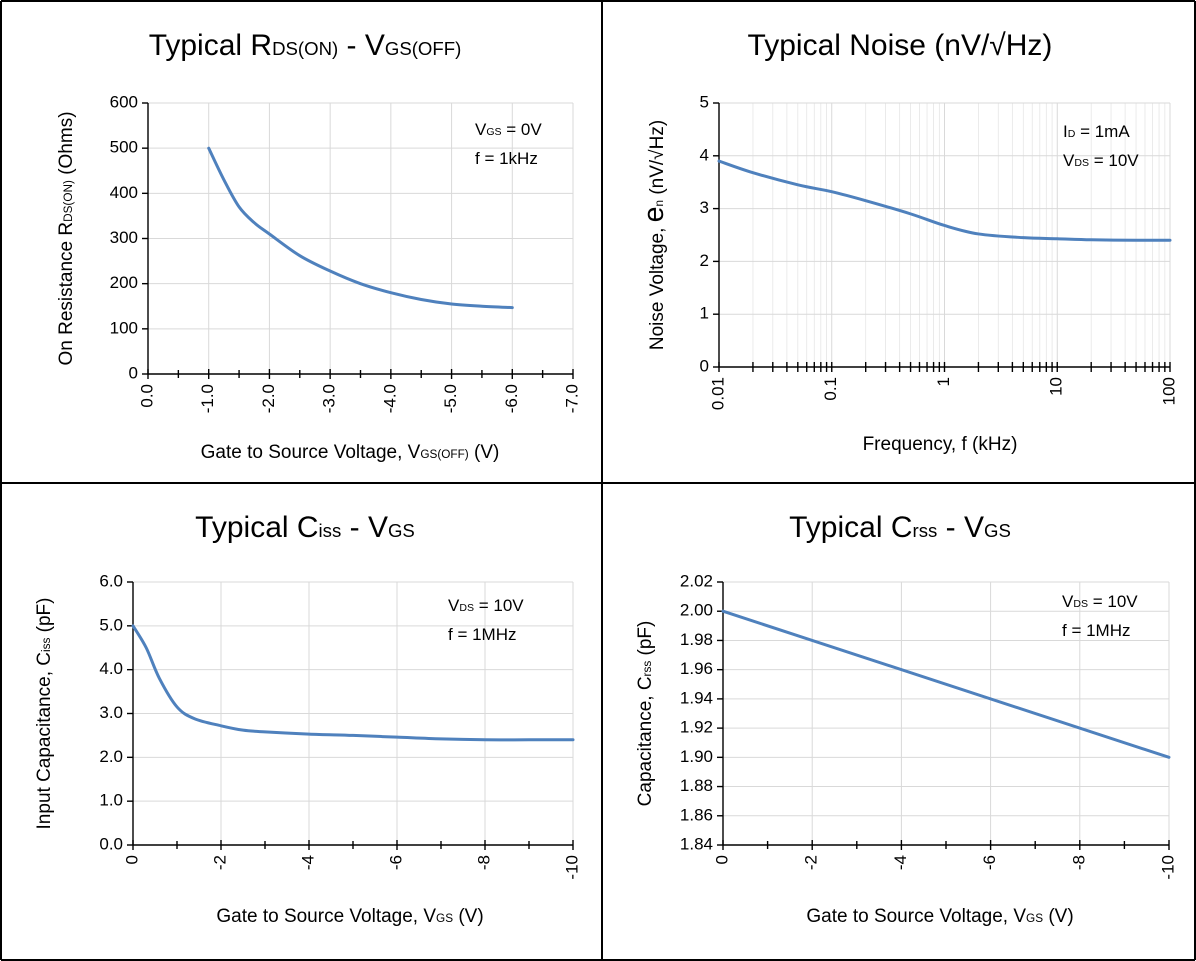 The width and height of the screenshot is (1196, 961). What do you see at coordinates (696, 785) in the screenshot?
I see `y-tick-label: 1.88` at bounding box center [696, 785].